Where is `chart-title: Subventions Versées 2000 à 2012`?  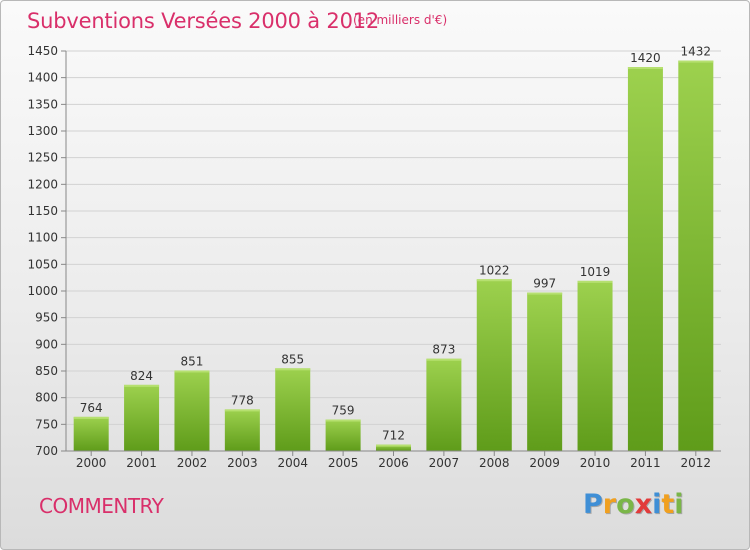
chart-title: Subventions Versées 2000 à 2012 is located at coordinates (203, 21).